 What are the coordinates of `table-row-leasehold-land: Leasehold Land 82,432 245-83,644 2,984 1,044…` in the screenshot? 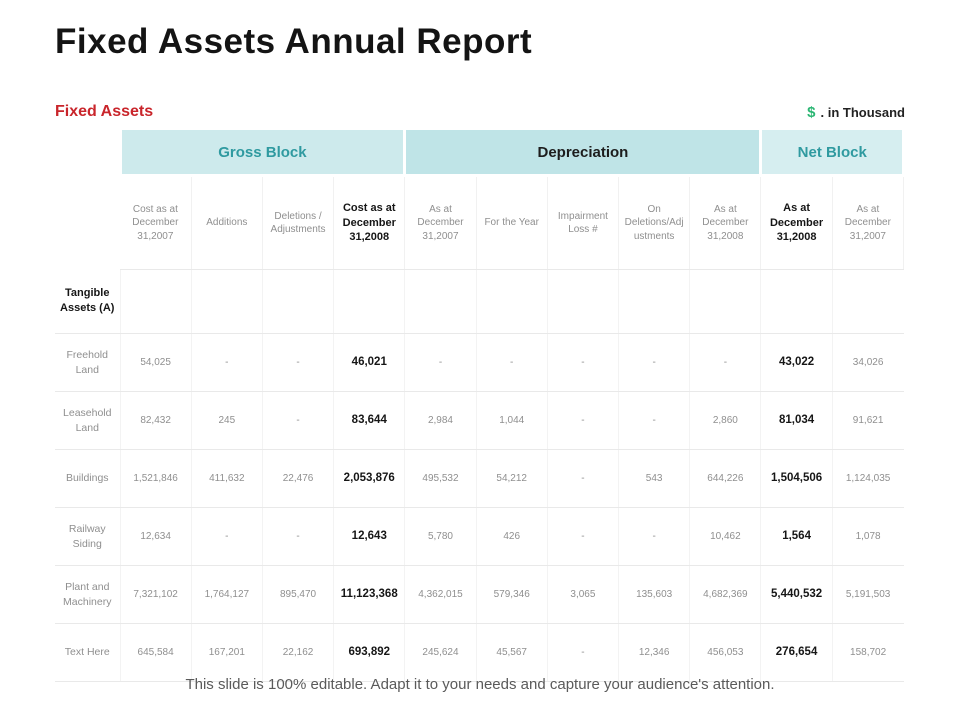 It's located at (479, 420).